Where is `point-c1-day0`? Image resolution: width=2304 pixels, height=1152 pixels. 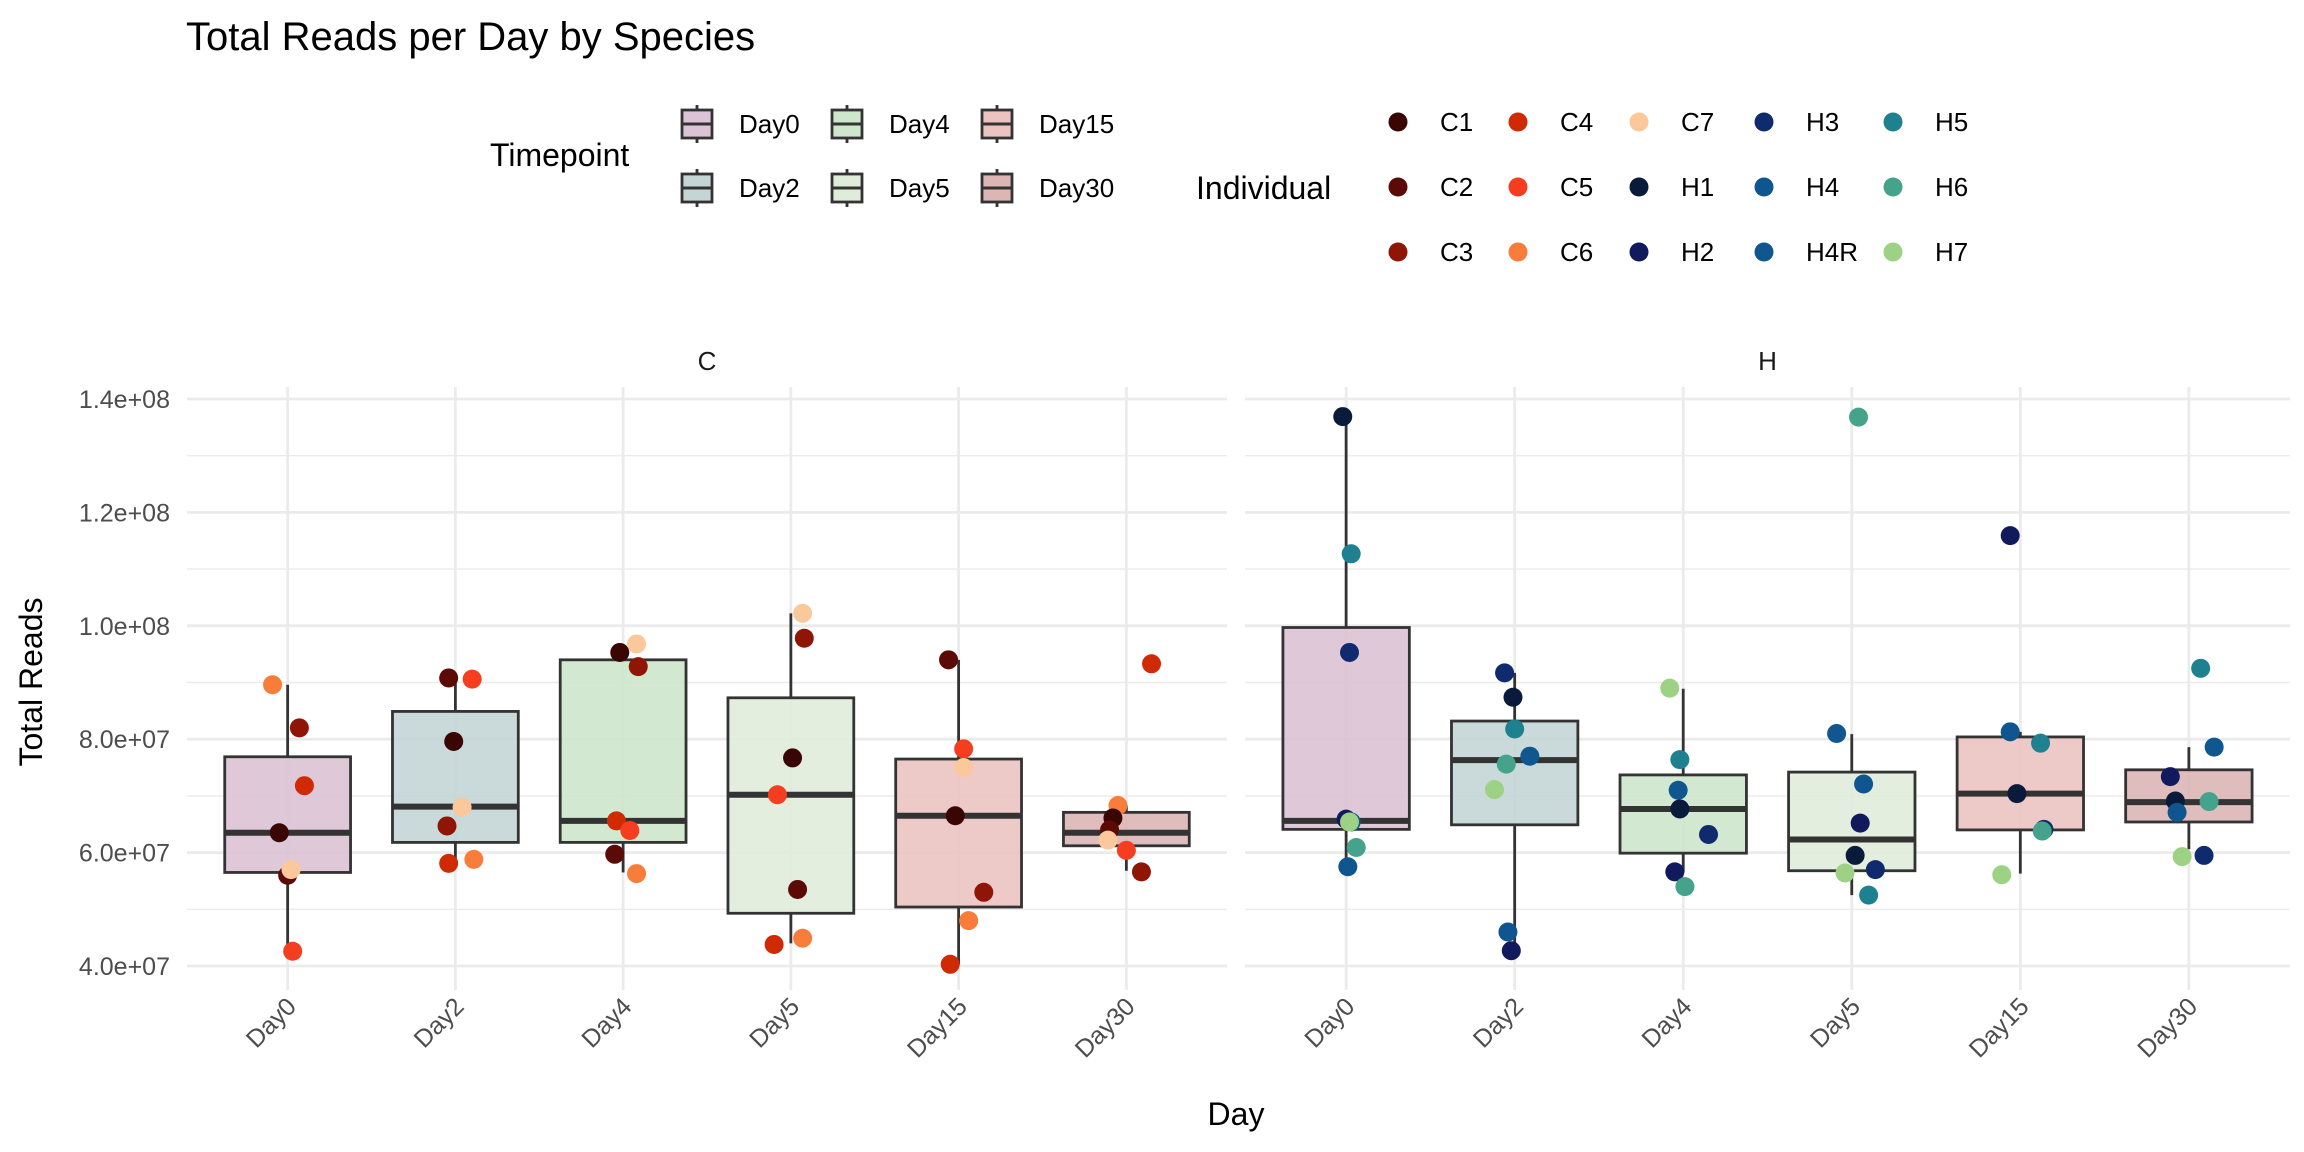
point-c1-day0 is located at coordinates (279, 833).